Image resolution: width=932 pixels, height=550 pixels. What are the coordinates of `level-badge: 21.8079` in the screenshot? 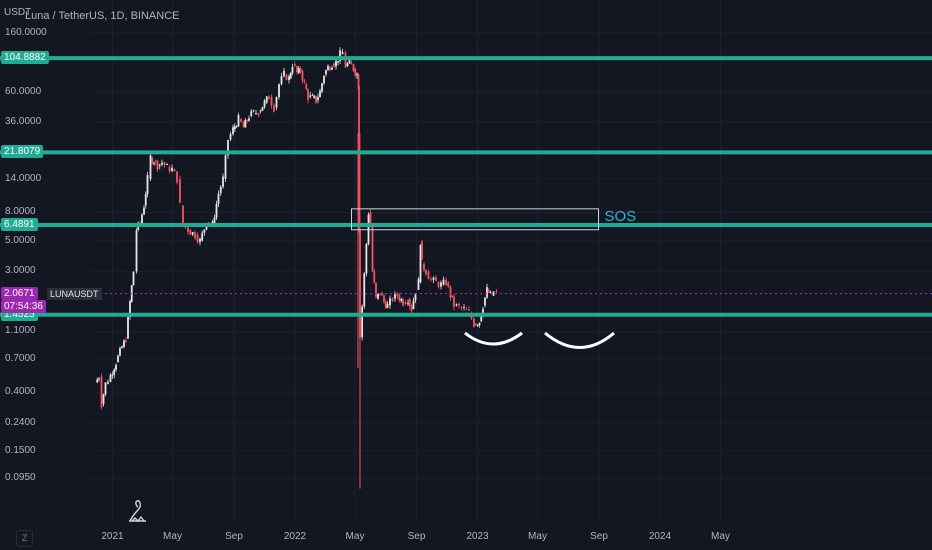 It's located at (22, 152).